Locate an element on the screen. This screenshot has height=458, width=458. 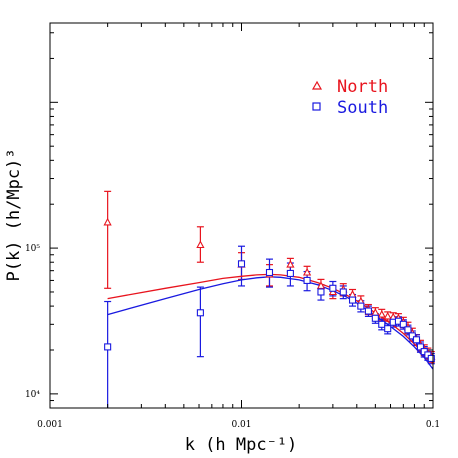
x-tick-label: 0.001 is located at coordinates (50, 425).